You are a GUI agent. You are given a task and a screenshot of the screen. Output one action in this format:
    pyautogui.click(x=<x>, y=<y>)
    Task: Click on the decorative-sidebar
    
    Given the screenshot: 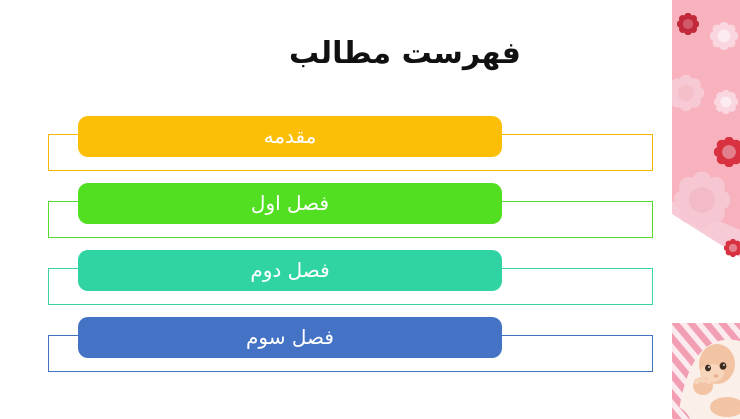 What is the action you would take?
    pyautogui.click(x=706, y=209)
    